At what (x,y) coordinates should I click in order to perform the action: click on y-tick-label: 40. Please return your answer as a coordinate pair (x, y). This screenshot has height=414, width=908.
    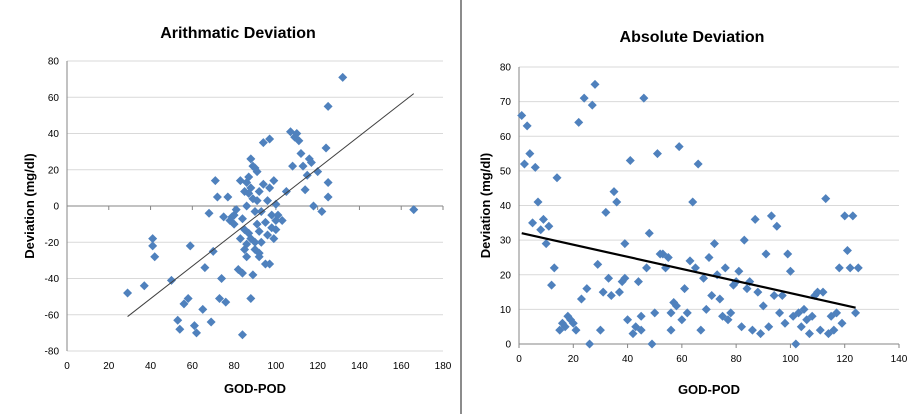
    Looking at the image, I should click on (506, 206).